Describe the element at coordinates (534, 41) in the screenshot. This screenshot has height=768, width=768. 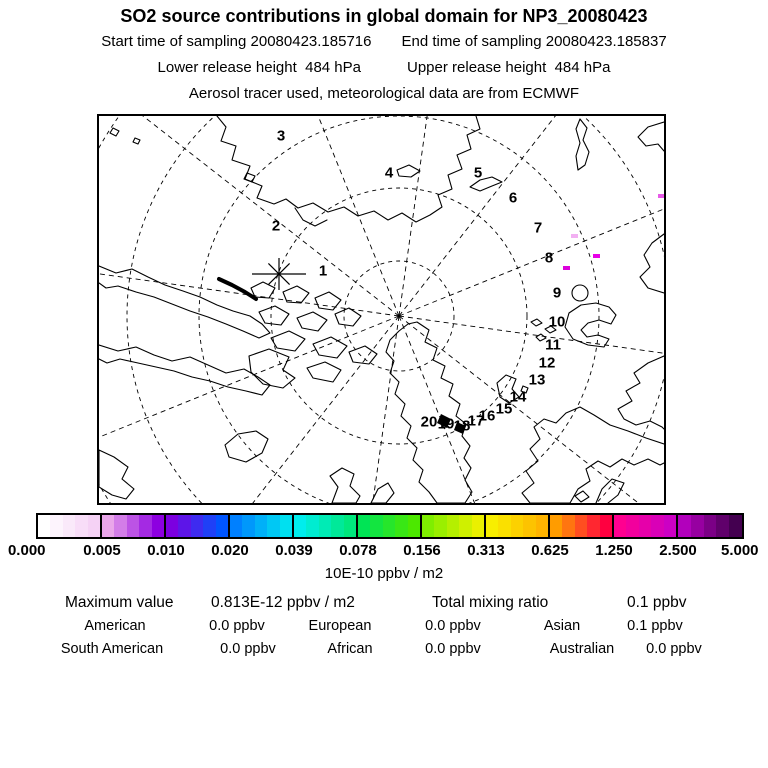
I see `end-time-text: End time of sampling 20080423.185837` at that location.